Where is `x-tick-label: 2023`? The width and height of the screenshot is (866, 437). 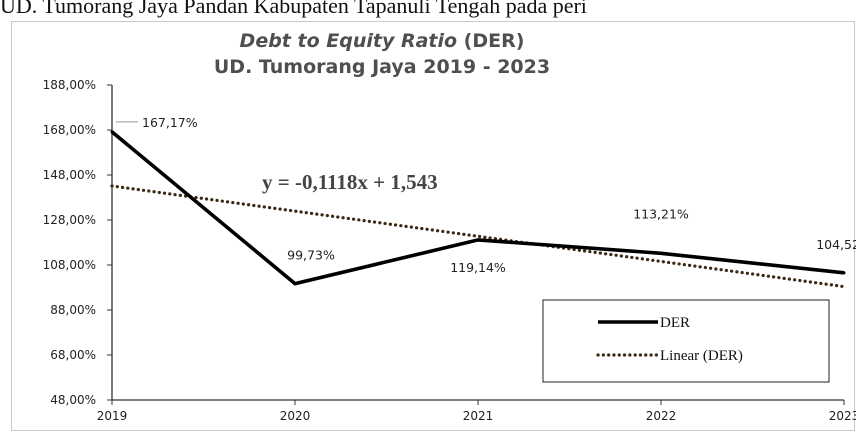
x-tick-label: 2023 is located at coordinates (842, 416).